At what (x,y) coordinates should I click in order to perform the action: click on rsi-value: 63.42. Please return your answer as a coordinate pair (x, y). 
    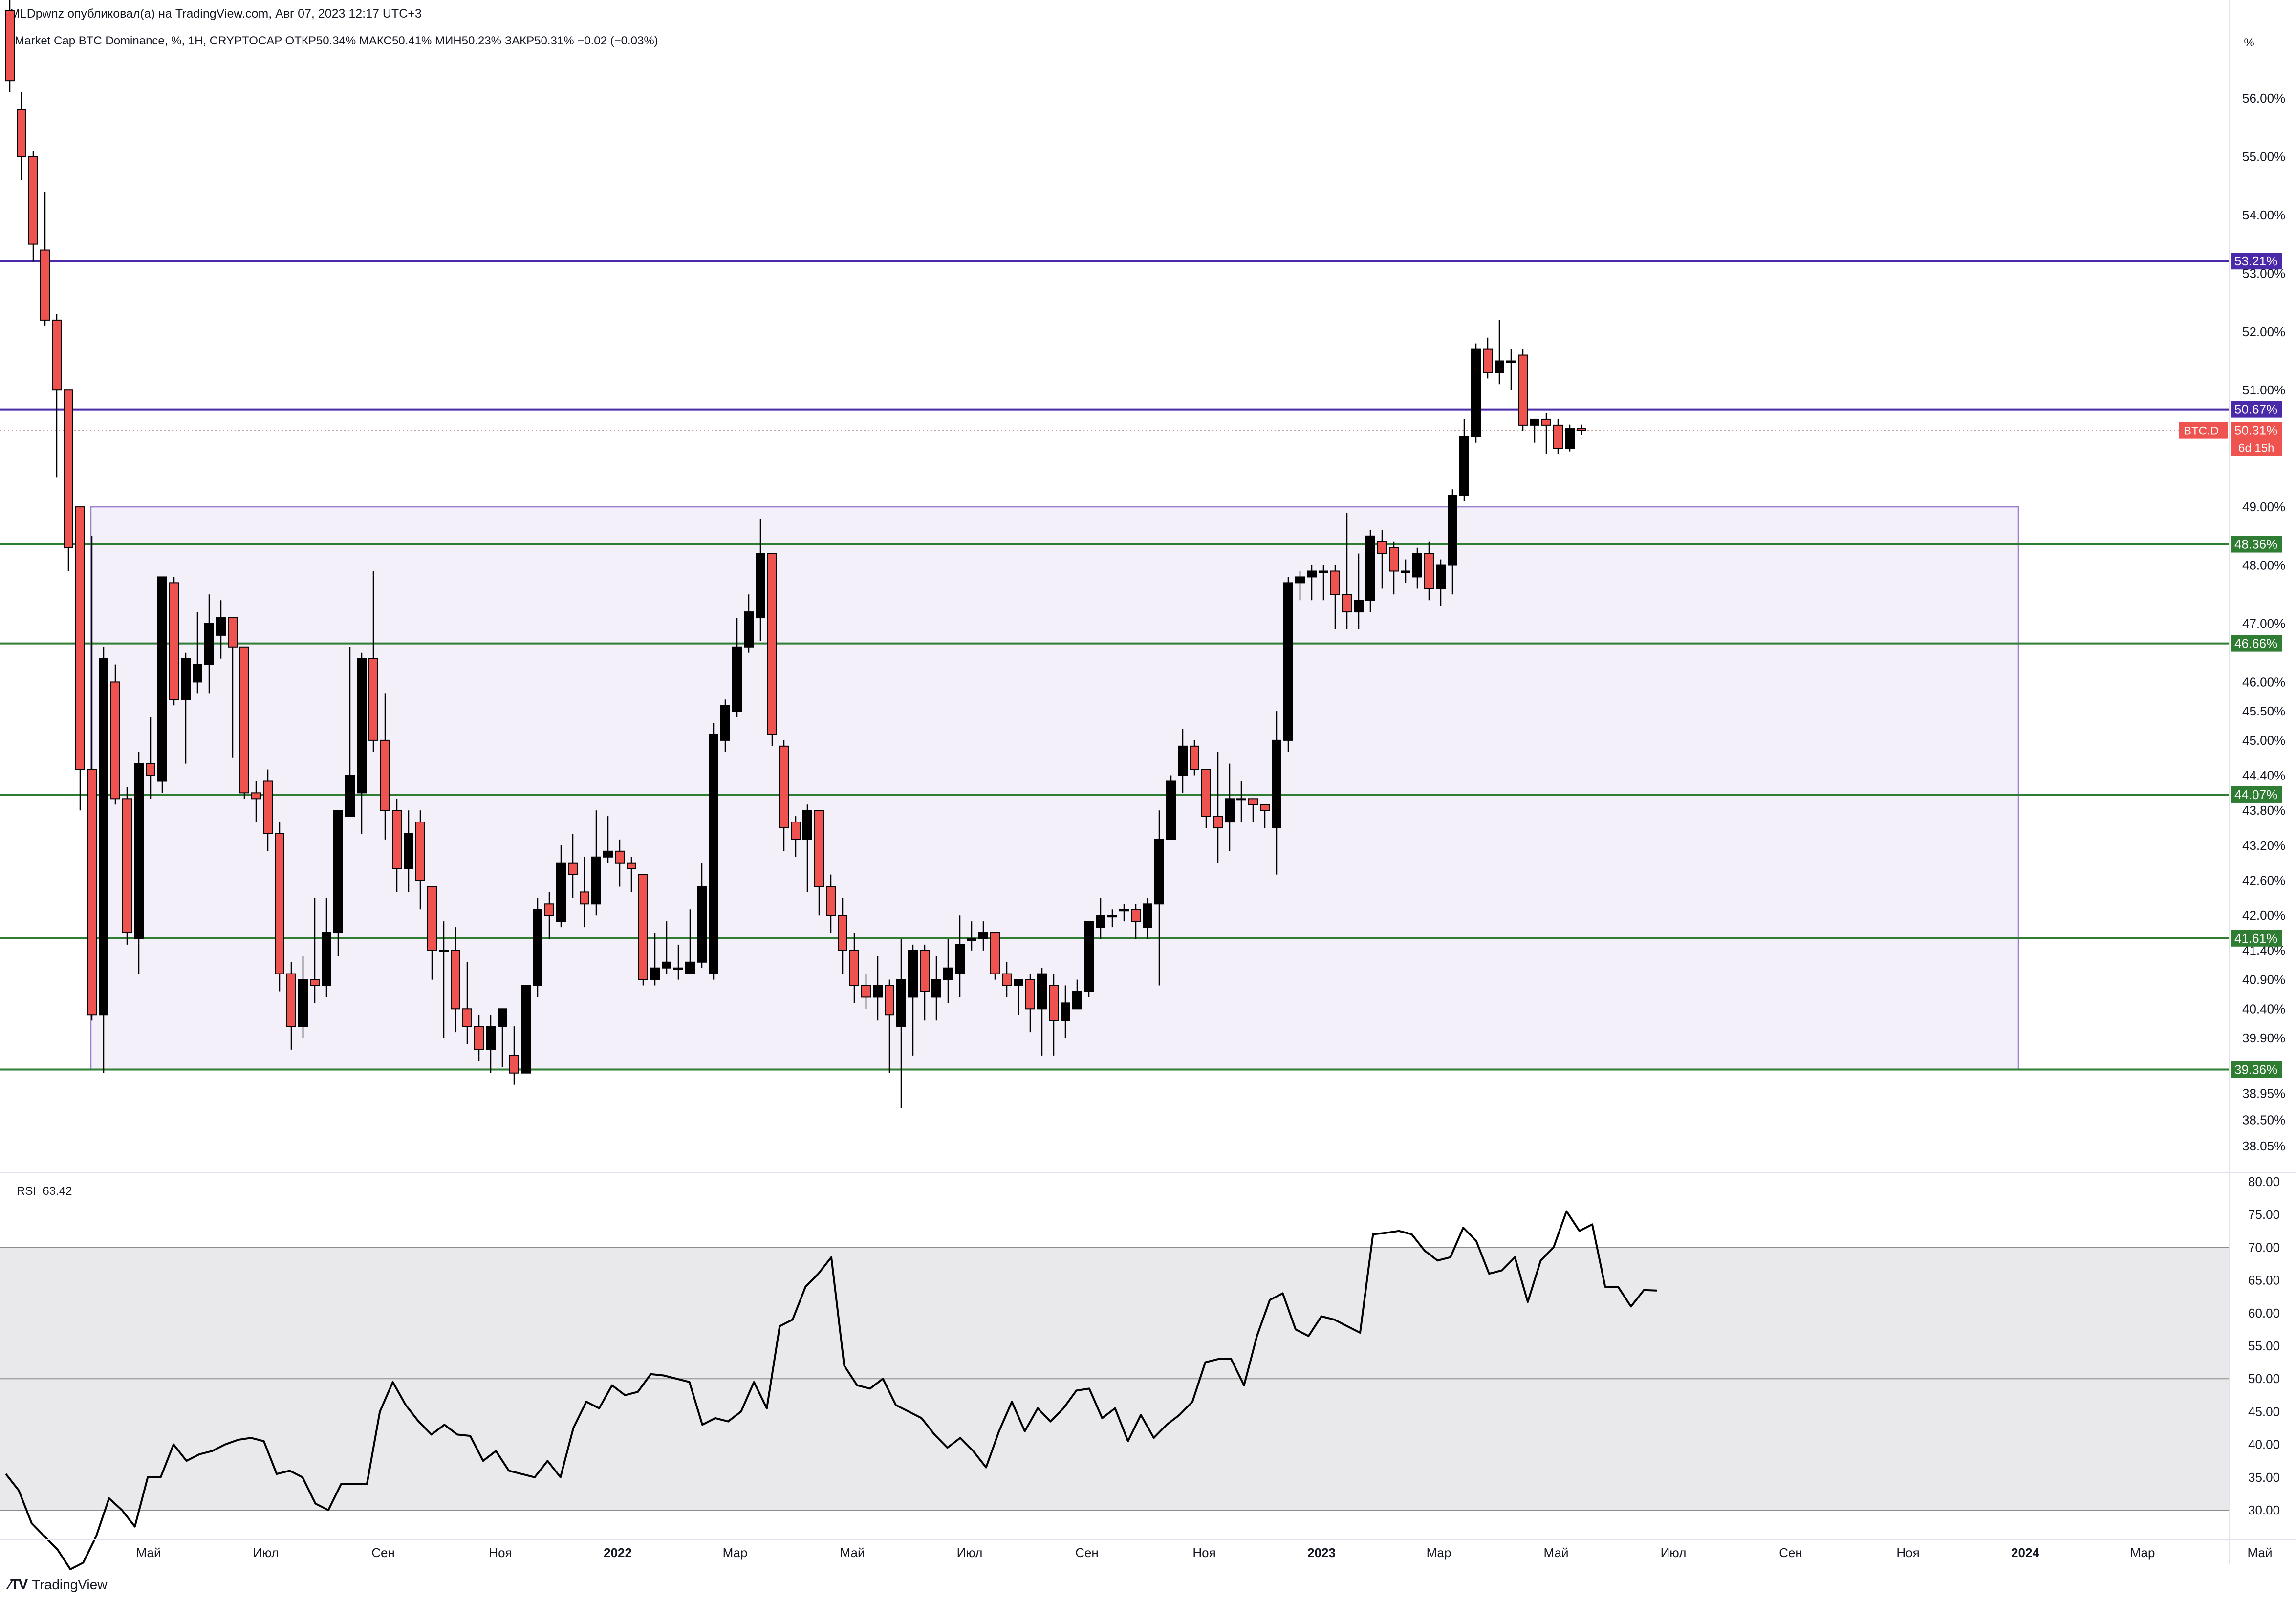
    Looking at the image, I should click on (57, 1191).